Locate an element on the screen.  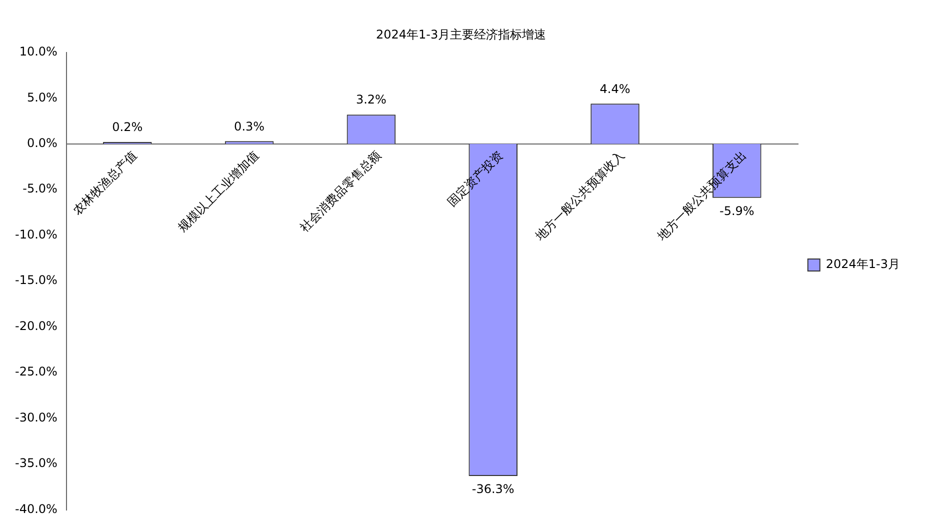
y-tick-label: 10.0% is located at coordinates (38, 51).